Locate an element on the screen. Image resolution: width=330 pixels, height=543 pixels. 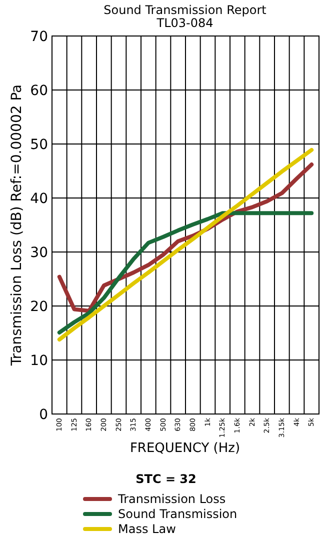
y-tick-label: 70 is located at coordinates (39, 36).